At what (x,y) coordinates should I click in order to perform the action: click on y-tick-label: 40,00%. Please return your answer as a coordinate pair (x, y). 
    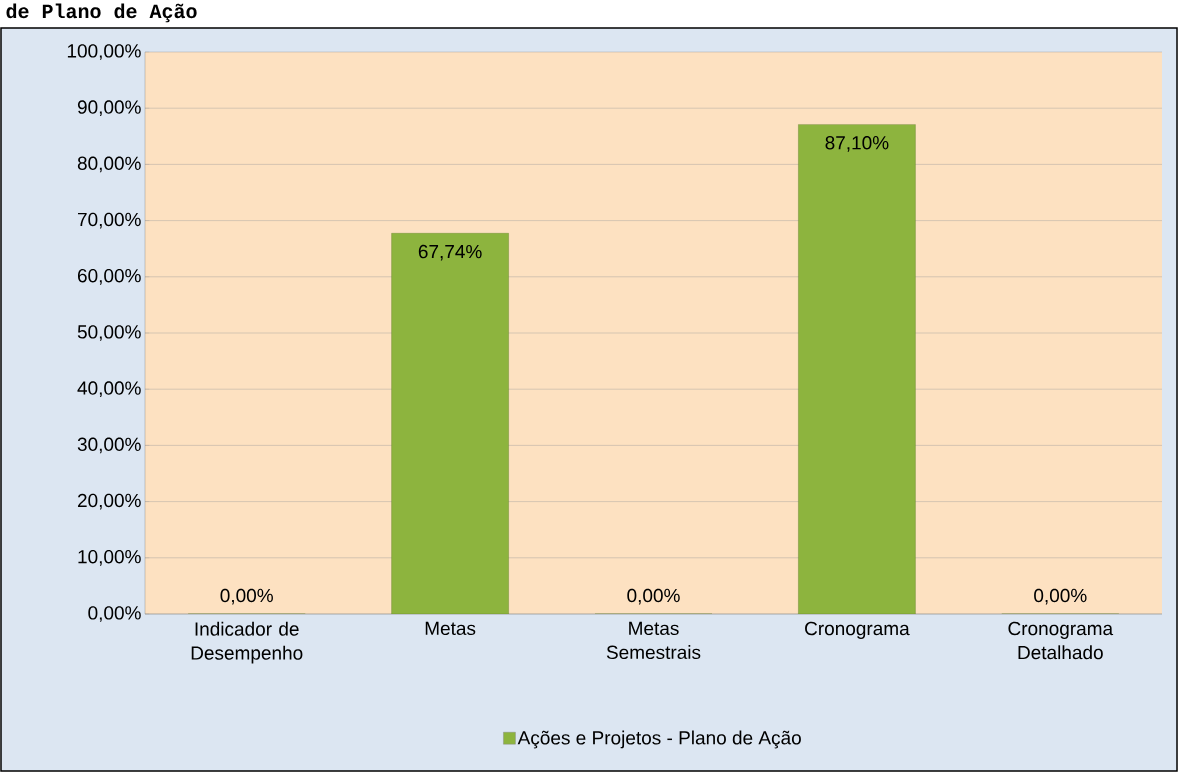
    Looking at the image, I should click on (109, 389).